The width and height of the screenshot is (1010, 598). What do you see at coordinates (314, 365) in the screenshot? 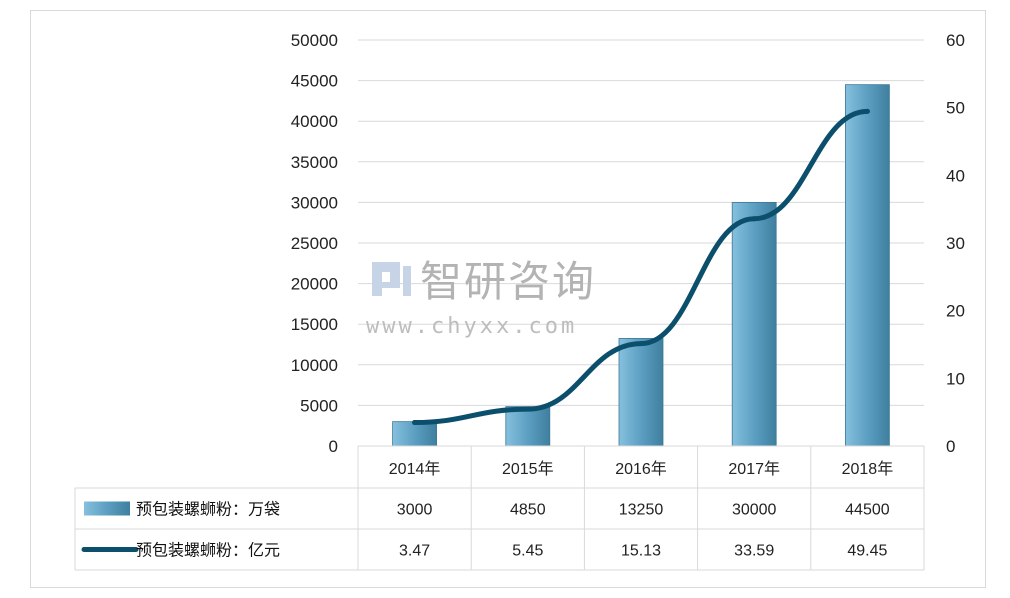
I see `y-left-tick-label: 10000` at bounding box center [314, 365].